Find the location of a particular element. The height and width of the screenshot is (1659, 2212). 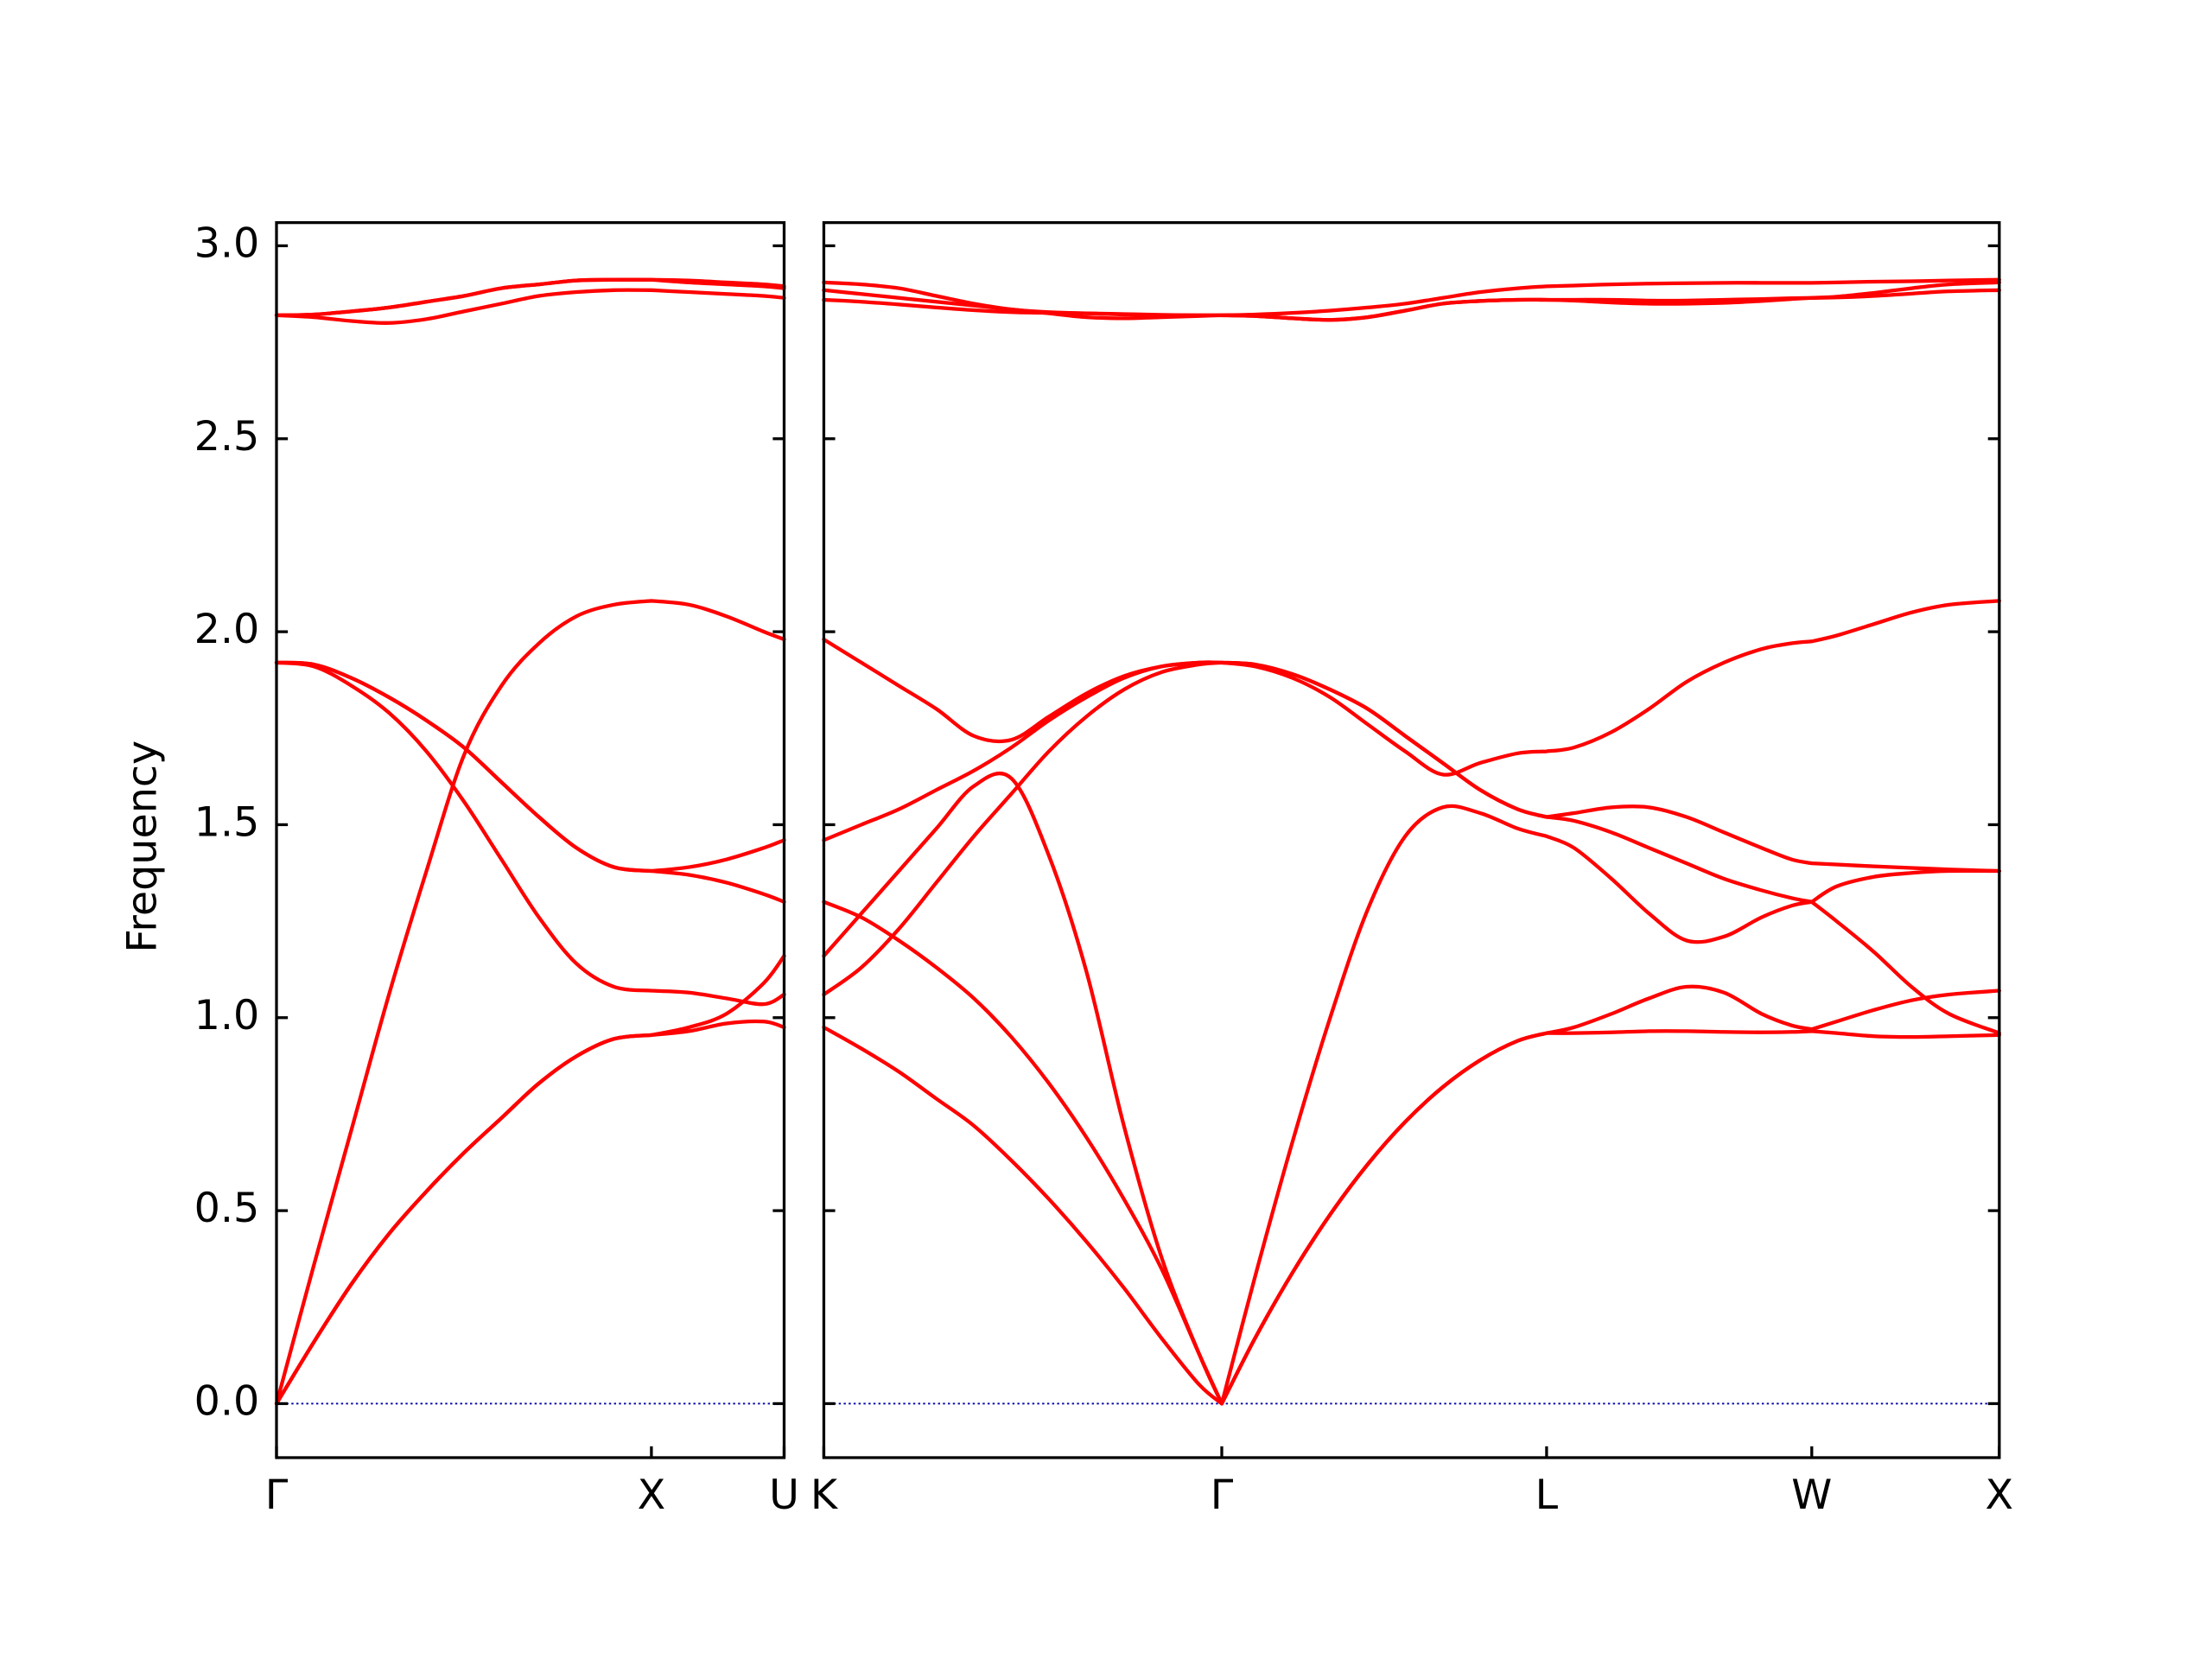

x-tick-label: U is located at coordinates (784, 1495).